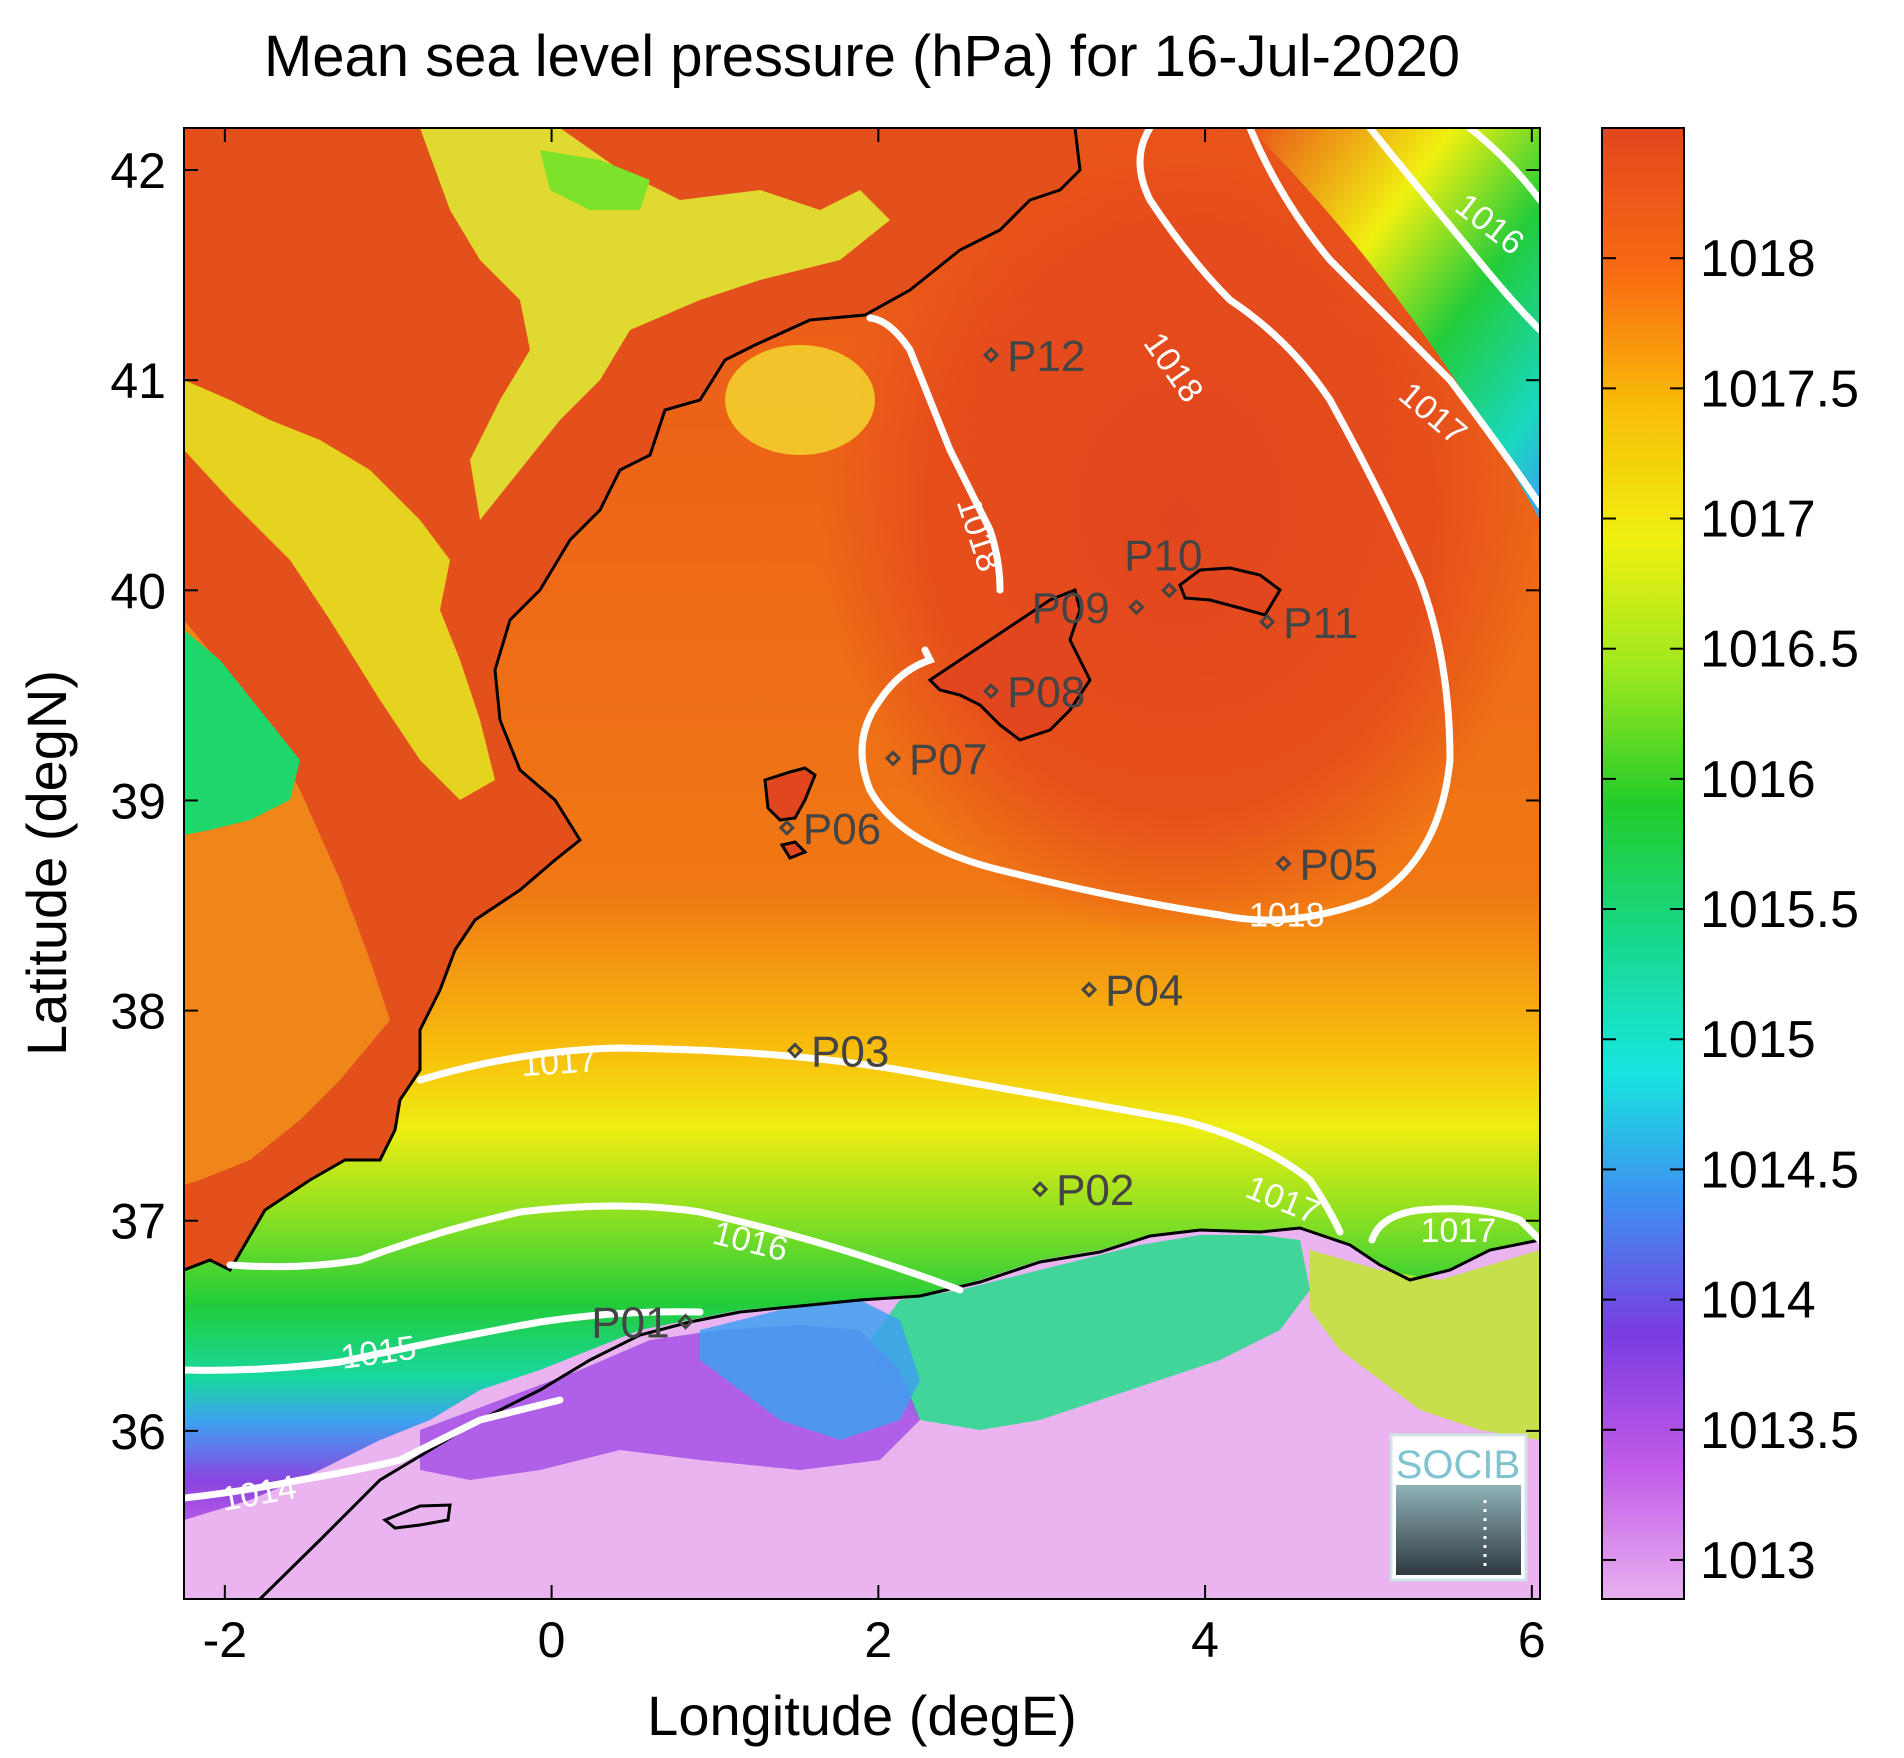 The height and width of the screenshot is (1758, 1904). What do you see at coordinates (1009, 664) in the screenshot?
I see `mallorca-island` at bounding box center [1009, 664].